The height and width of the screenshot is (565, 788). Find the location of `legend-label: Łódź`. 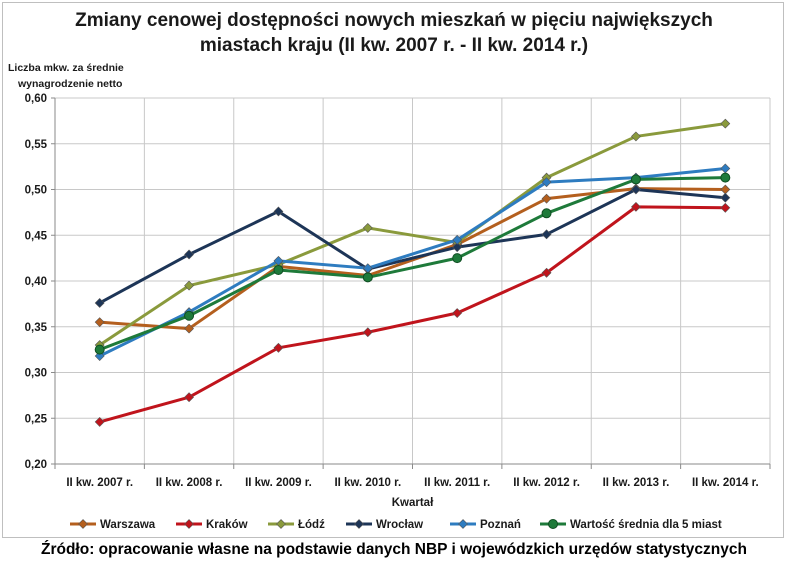

legend-label: Łódź is located at coordinates (311, 525).